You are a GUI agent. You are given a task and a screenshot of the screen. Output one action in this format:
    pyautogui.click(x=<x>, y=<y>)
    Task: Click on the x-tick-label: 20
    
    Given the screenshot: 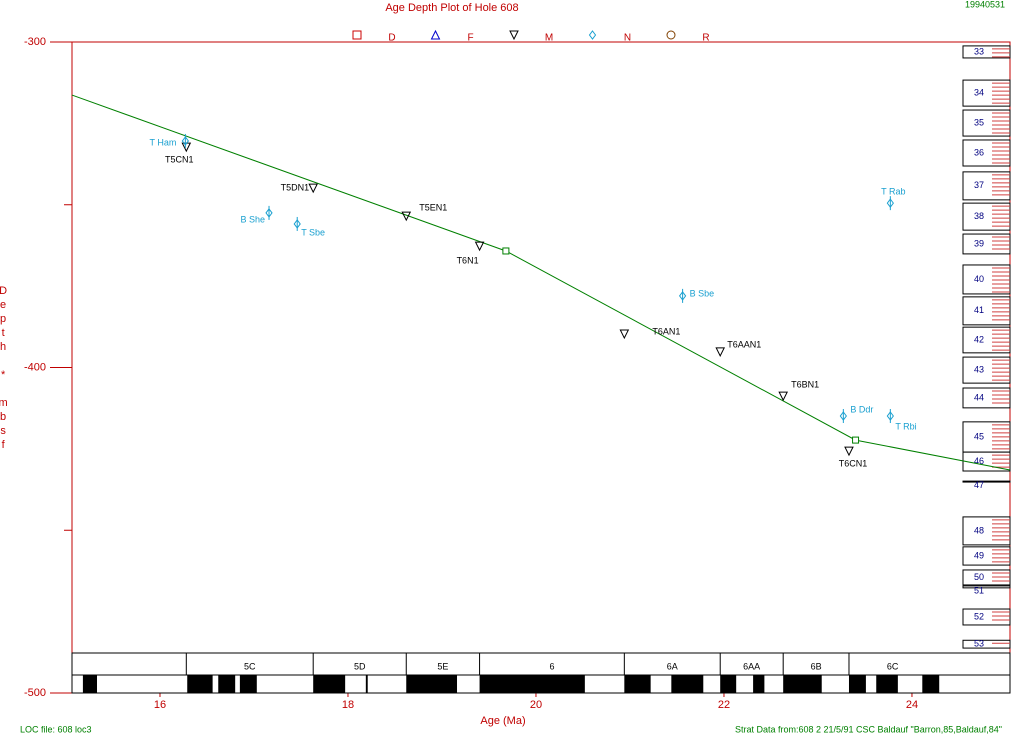 What is the action you would take?
    pyautogui.click(x=536, y=705)
    